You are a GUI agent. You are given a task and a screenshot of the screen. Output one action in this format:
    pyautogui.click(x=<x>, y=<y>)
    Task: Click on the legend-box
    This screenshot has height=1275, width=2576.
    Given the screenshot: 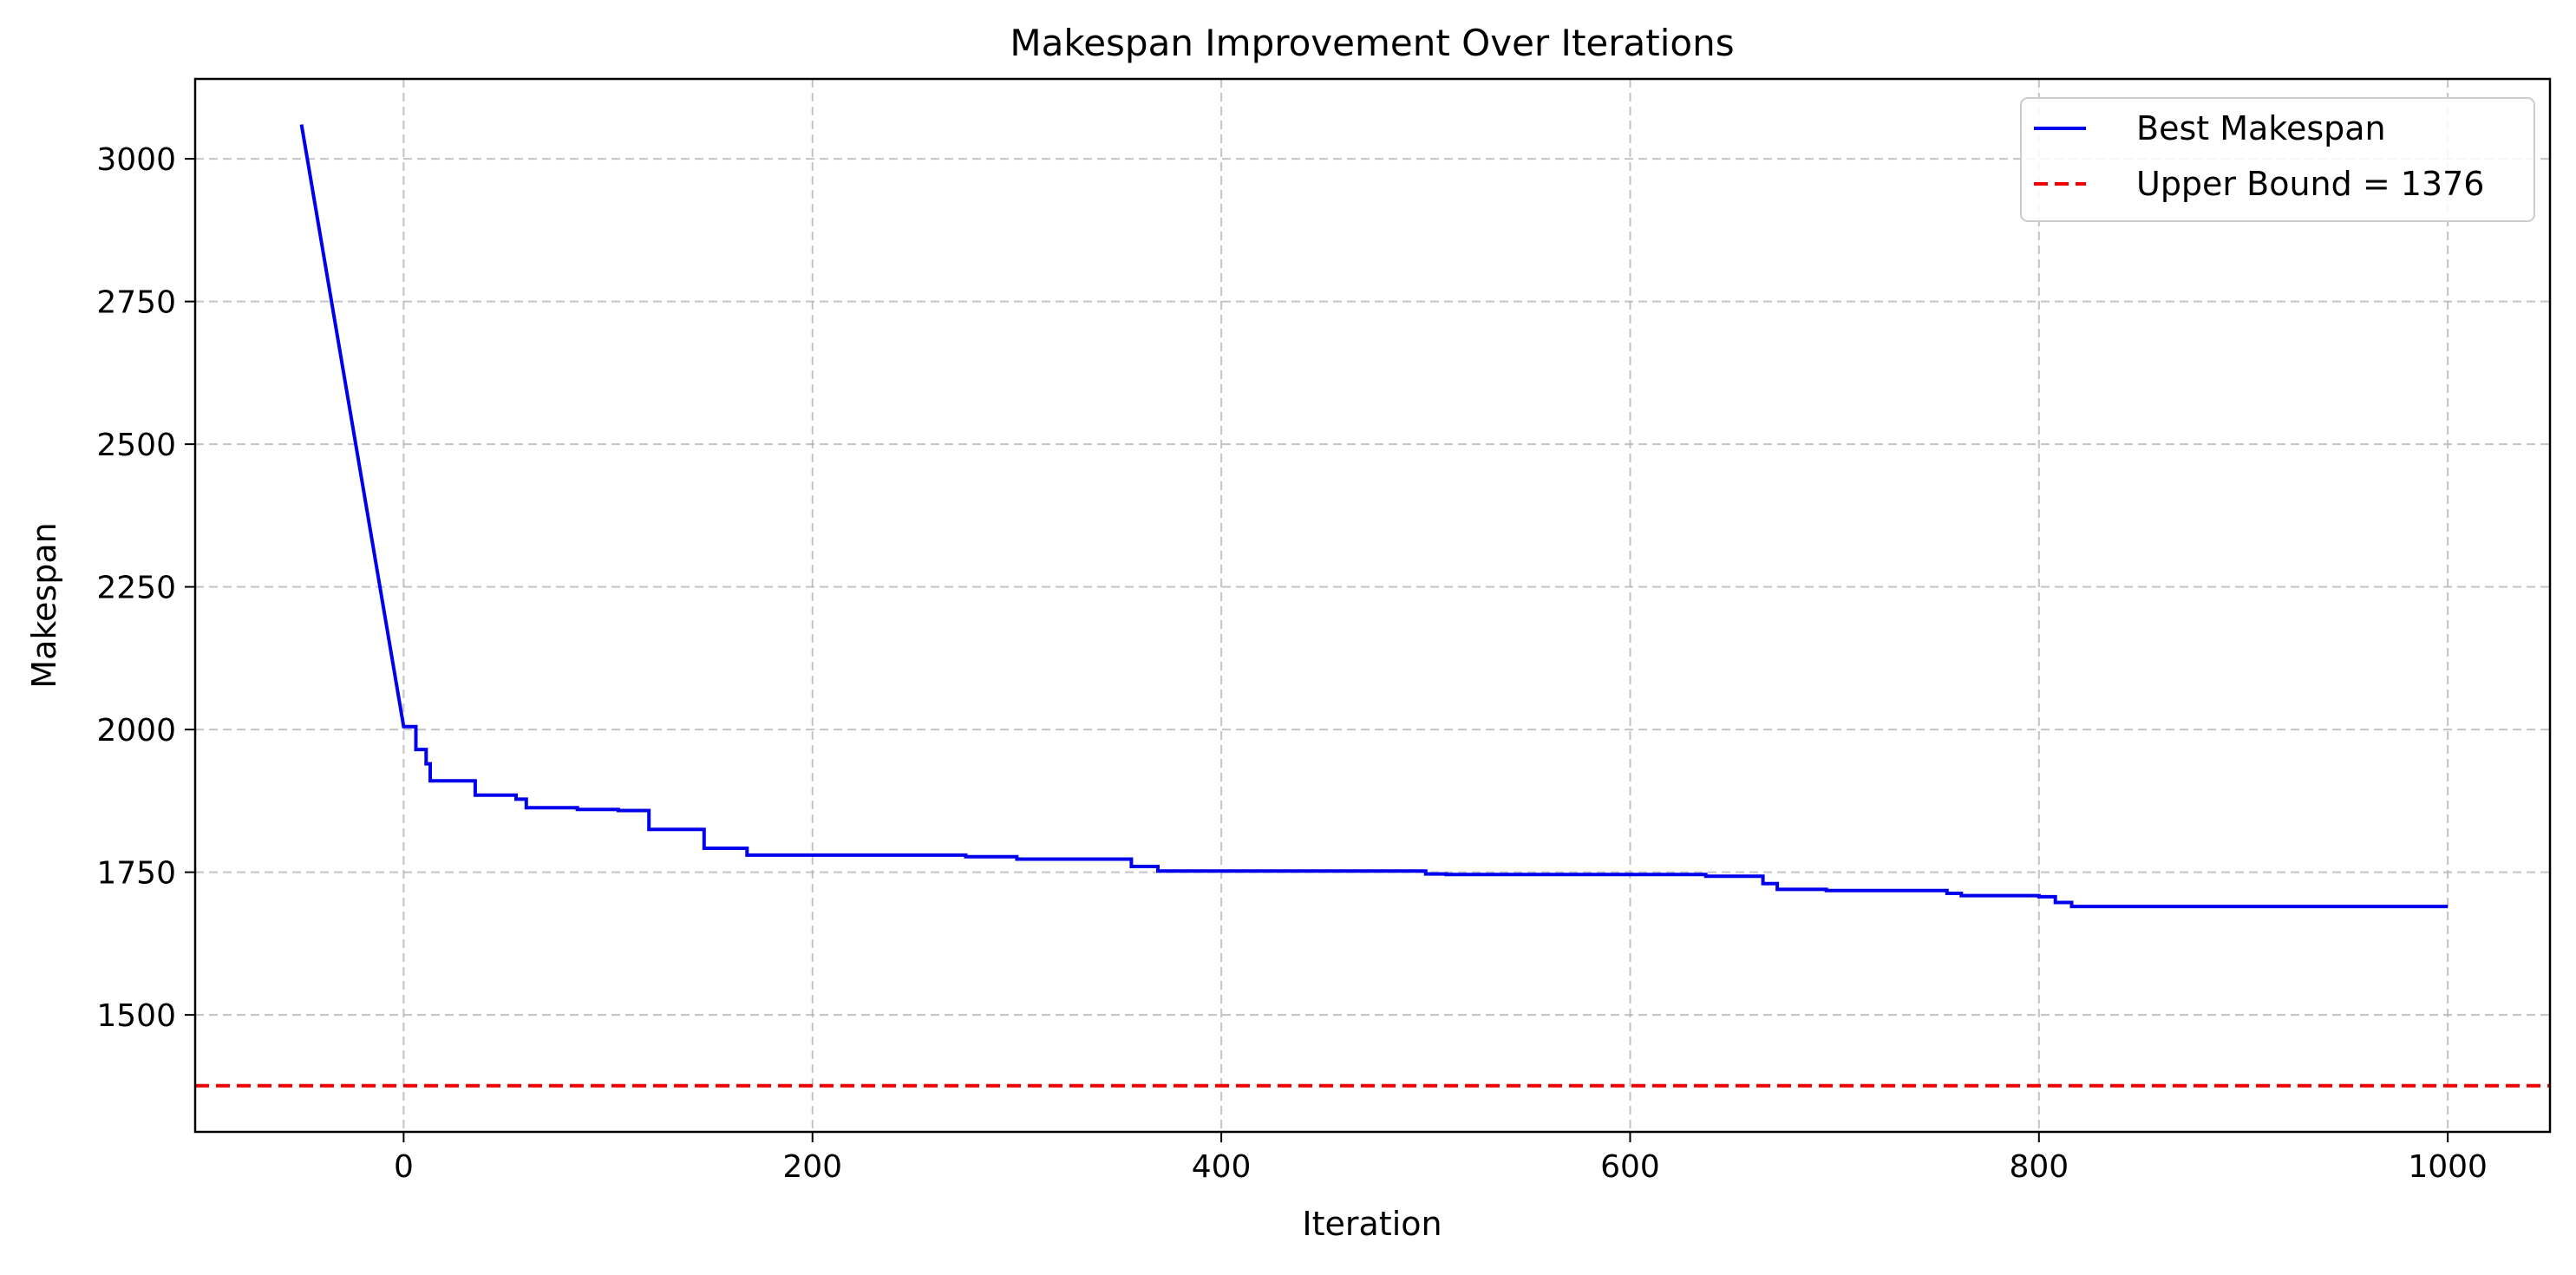 What is the action you would take?
    pyautogui.click(x=2277, y=159)
    